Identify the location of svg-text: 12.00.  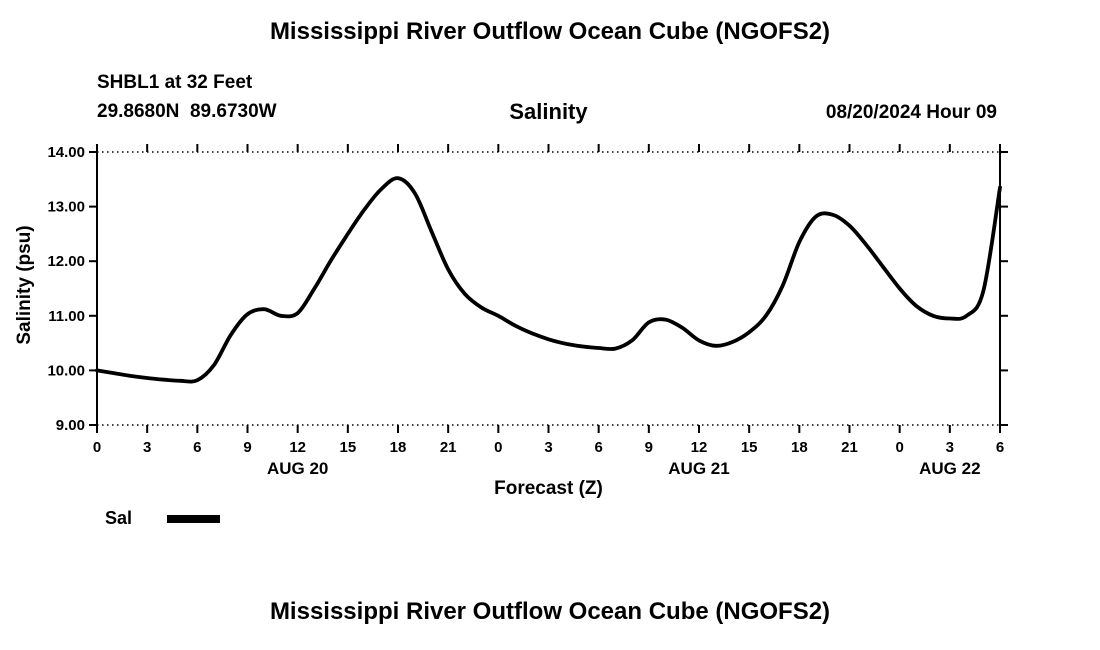
(66, 261).